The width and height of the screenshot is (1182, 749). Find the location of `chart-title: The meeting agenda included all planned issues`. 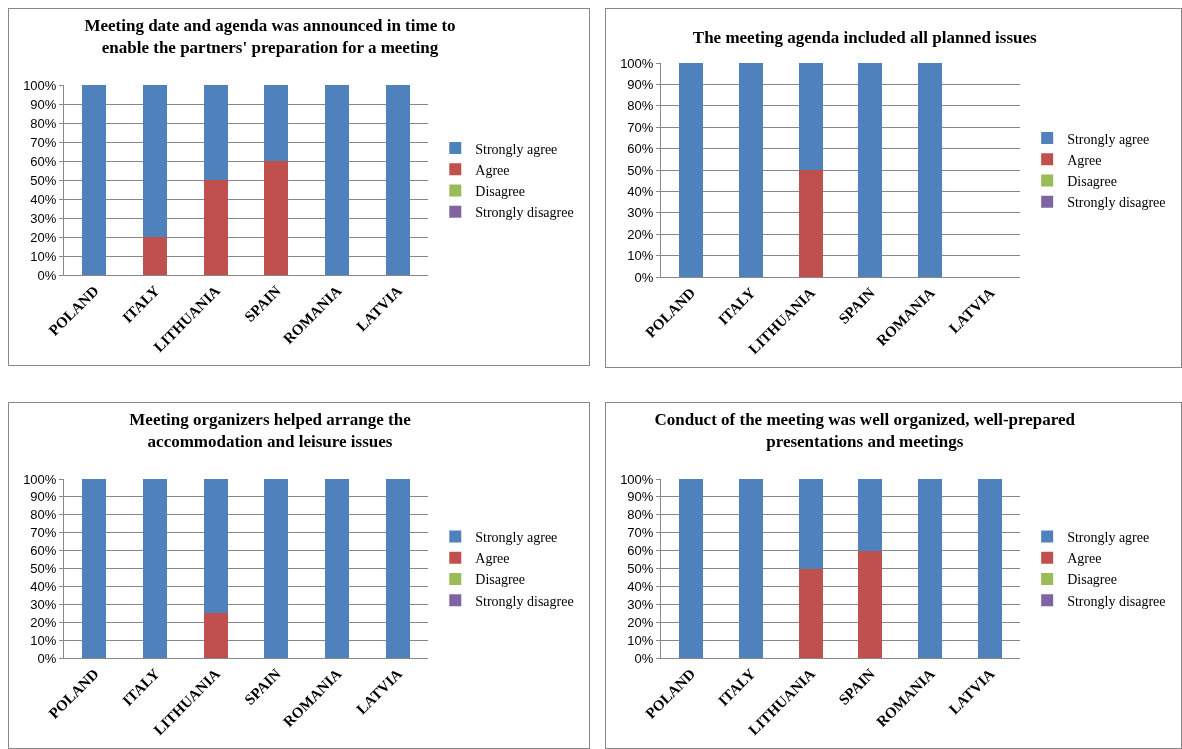

chart-title: The meeting agenda included all planned issues is located at coordinates (865, 37).